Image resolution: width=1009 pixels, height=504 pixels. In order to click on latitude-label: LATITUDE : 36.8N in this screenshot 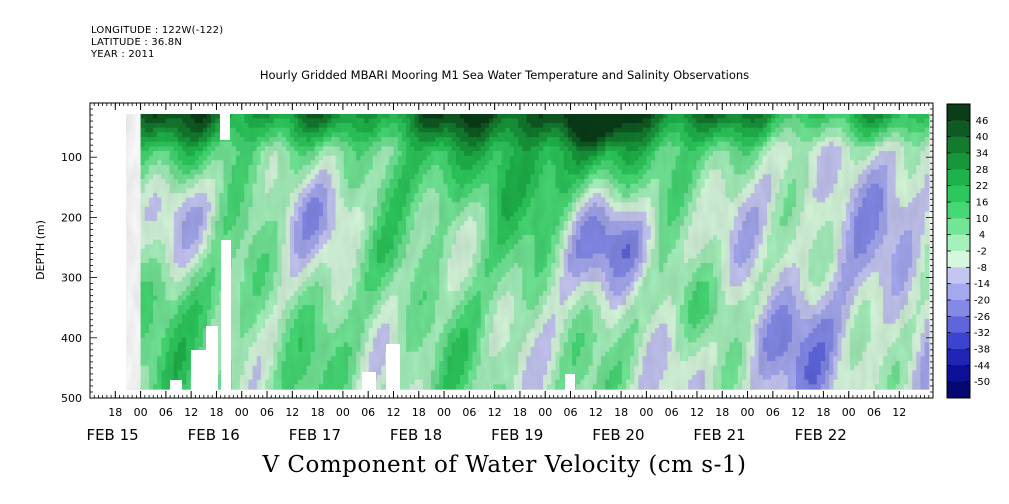, I will do `click(137, 42)`.